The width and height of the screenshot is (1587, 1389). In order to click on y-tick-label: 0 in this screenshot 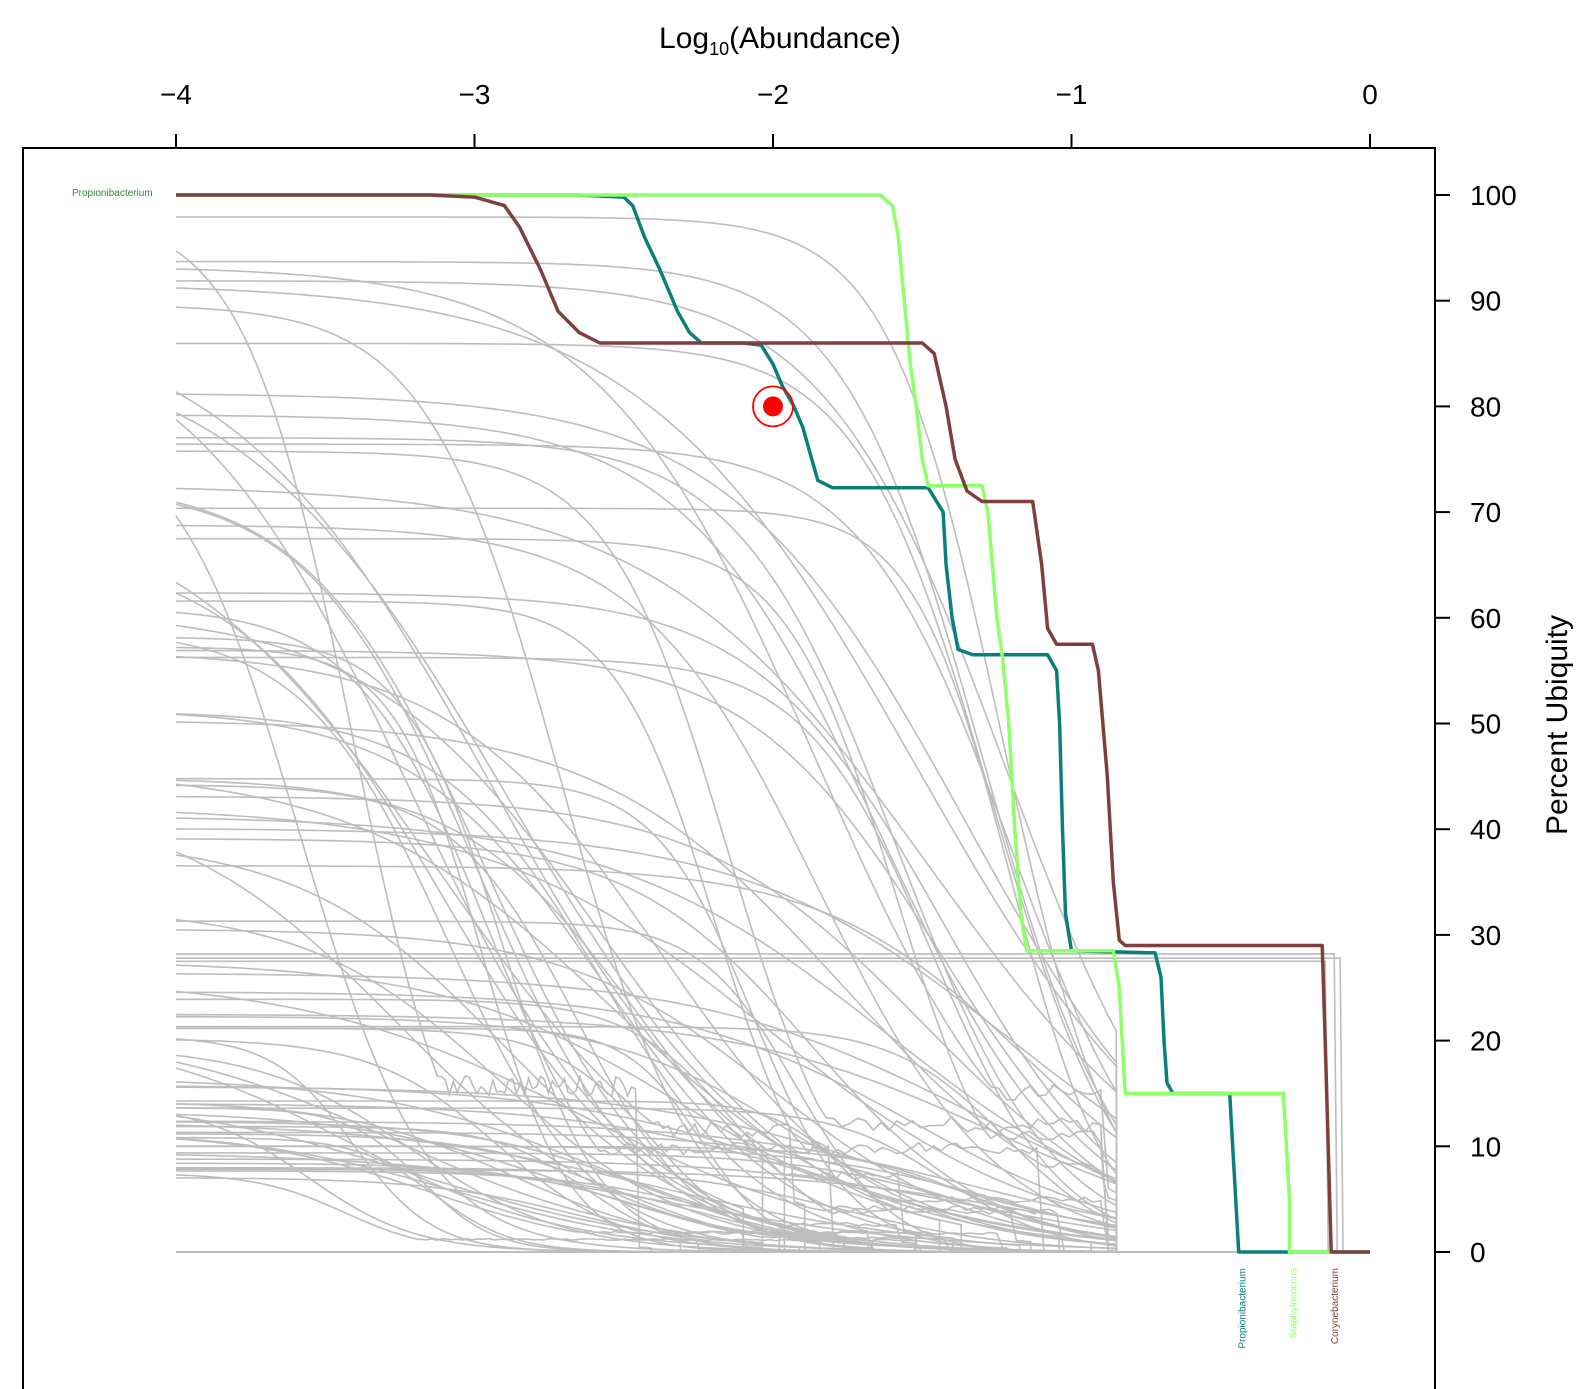, I will do `click(1478, 1252)`.